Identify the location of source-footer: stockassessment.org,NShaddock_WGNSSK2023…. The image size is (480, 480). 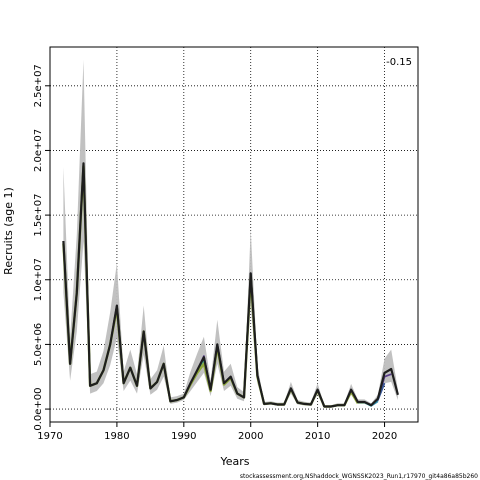
(359, 476).